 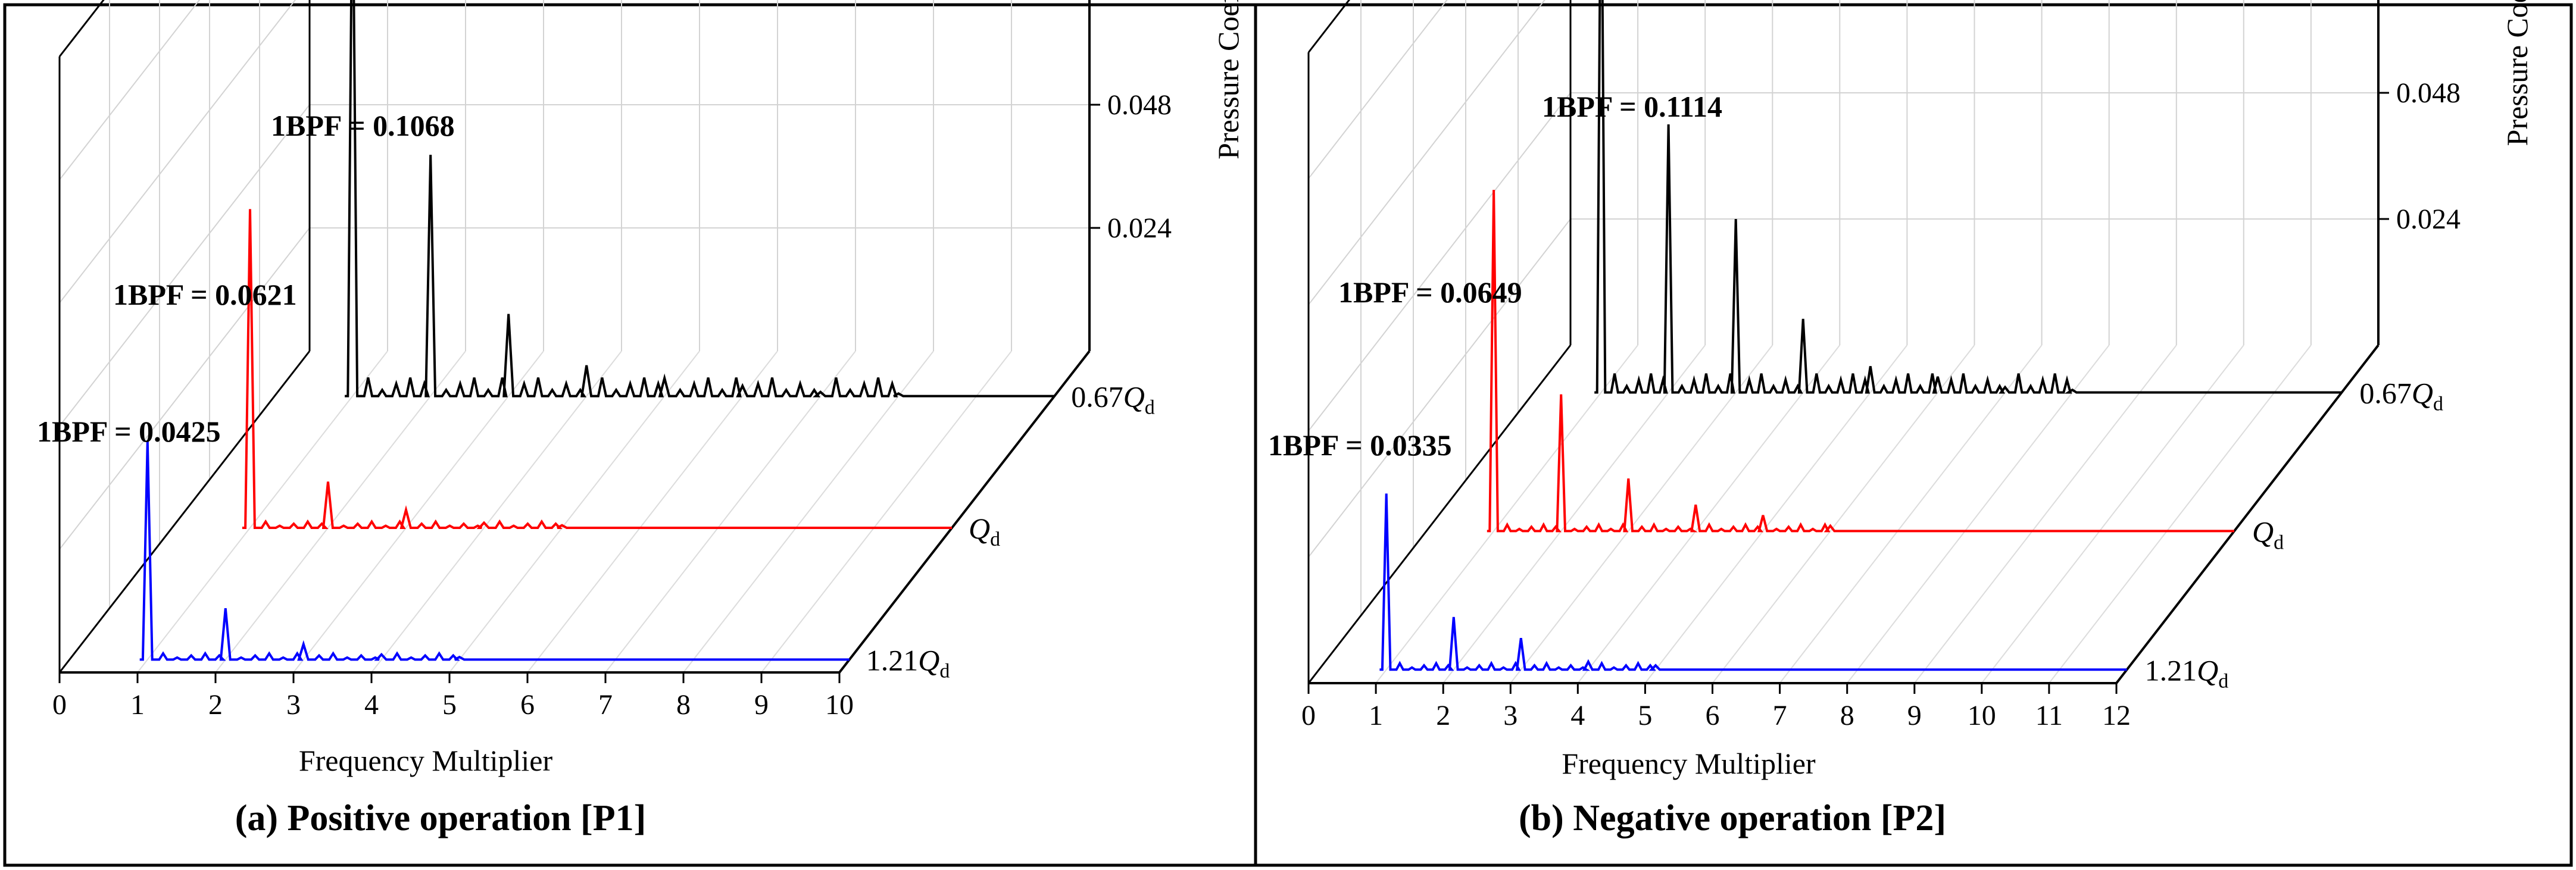 I want to click on series-trace-Qd, so click(x=1860, y=361).